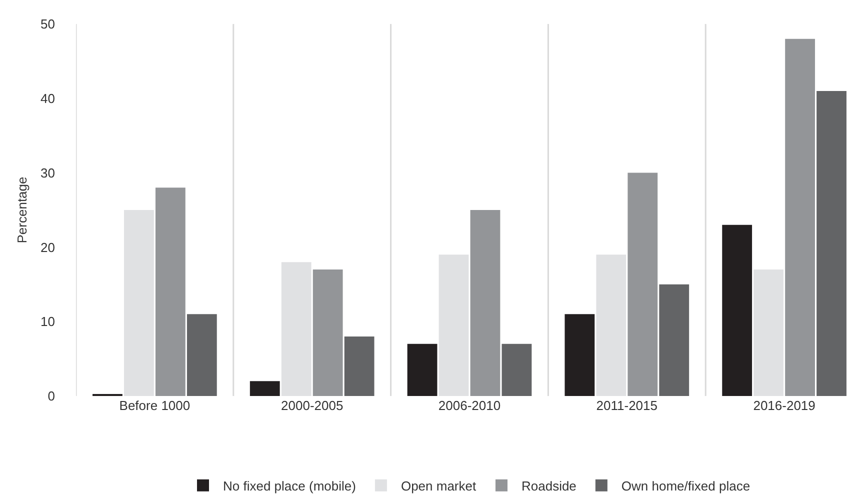 The height and width of the screenshot is (503, 865). Describe the element at coordinates (47, 24) in the screenshot. I see `y-tick-label: 50` at that location.